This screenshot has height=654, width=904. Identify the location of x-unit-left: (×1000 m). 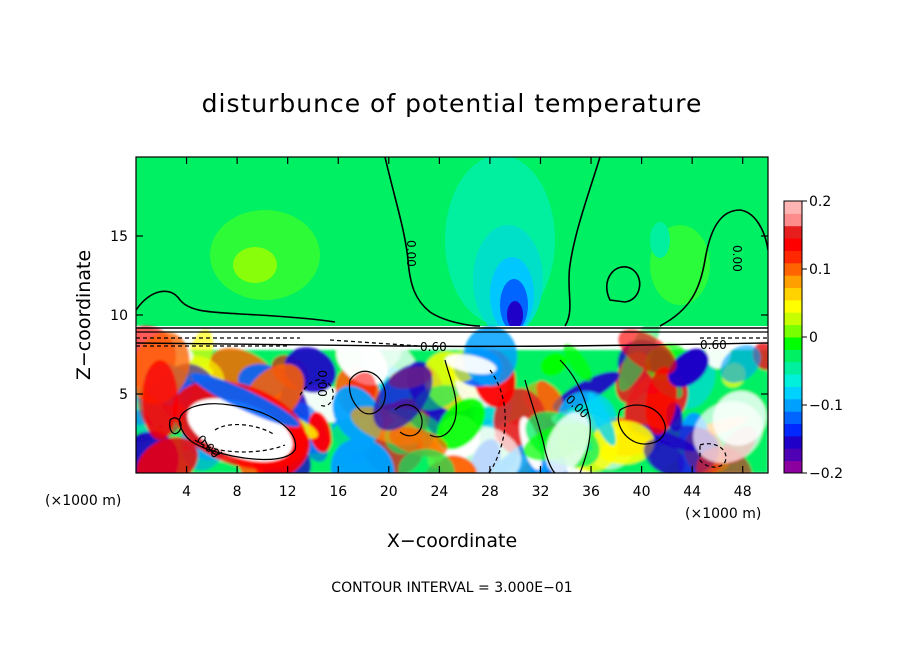
(83, 501).